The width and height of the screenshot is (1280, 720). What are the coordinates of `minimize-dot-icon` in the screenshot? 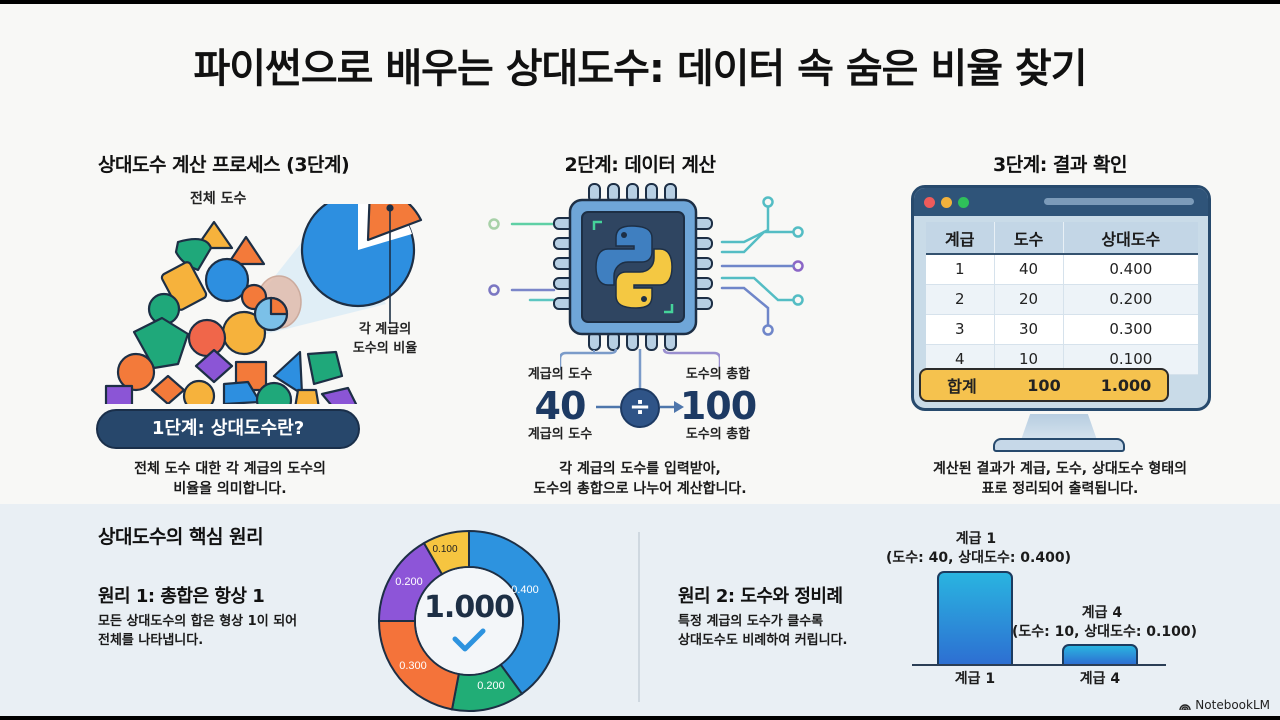 It's located at (946, 202).